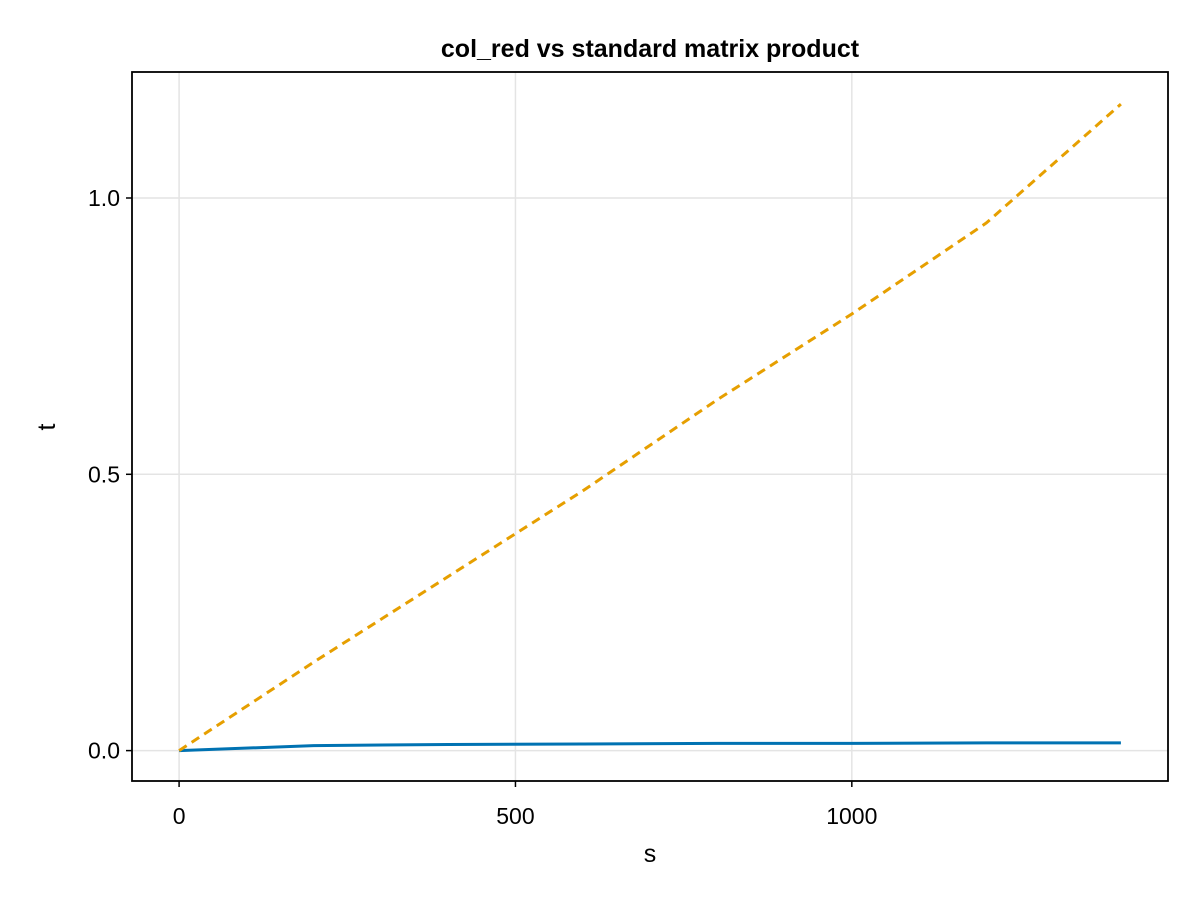 The image size is (1200, 900). I want to click on y-tick-label: 0.0, so click(104, 751).